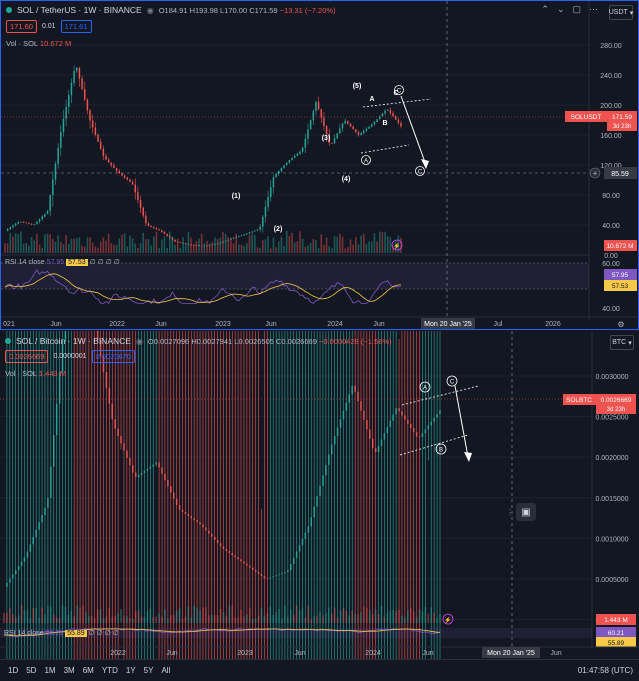  Describe the element at coordinates (526, 512) in the screenshot. I see `screenshot-image-icon: ▣` at that location.